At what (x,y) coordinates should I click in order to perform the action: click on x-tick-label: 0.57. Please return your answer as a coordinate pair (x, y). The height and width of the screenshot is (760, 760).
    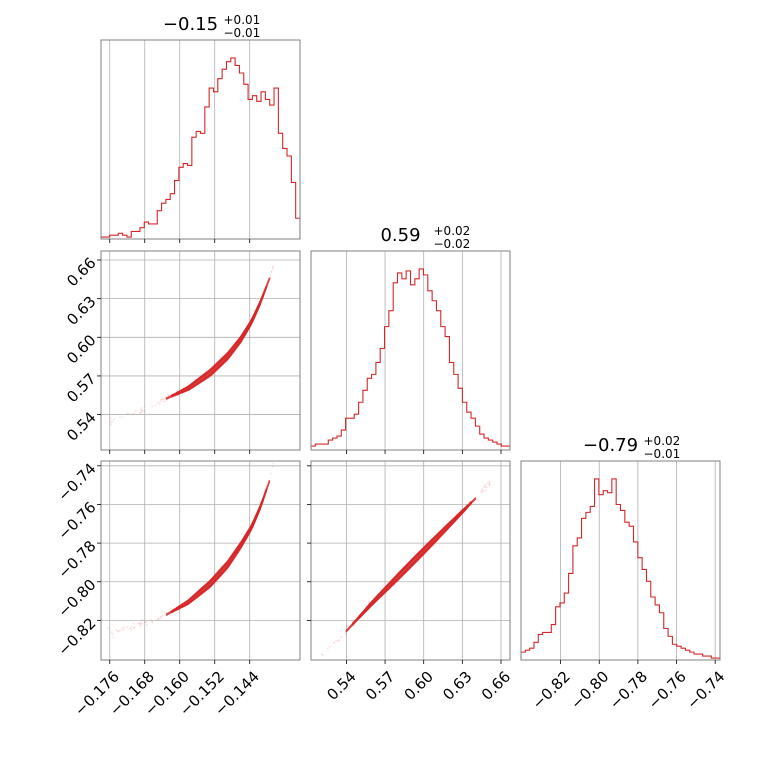
    Looking at the image, I should click on (380, 686).